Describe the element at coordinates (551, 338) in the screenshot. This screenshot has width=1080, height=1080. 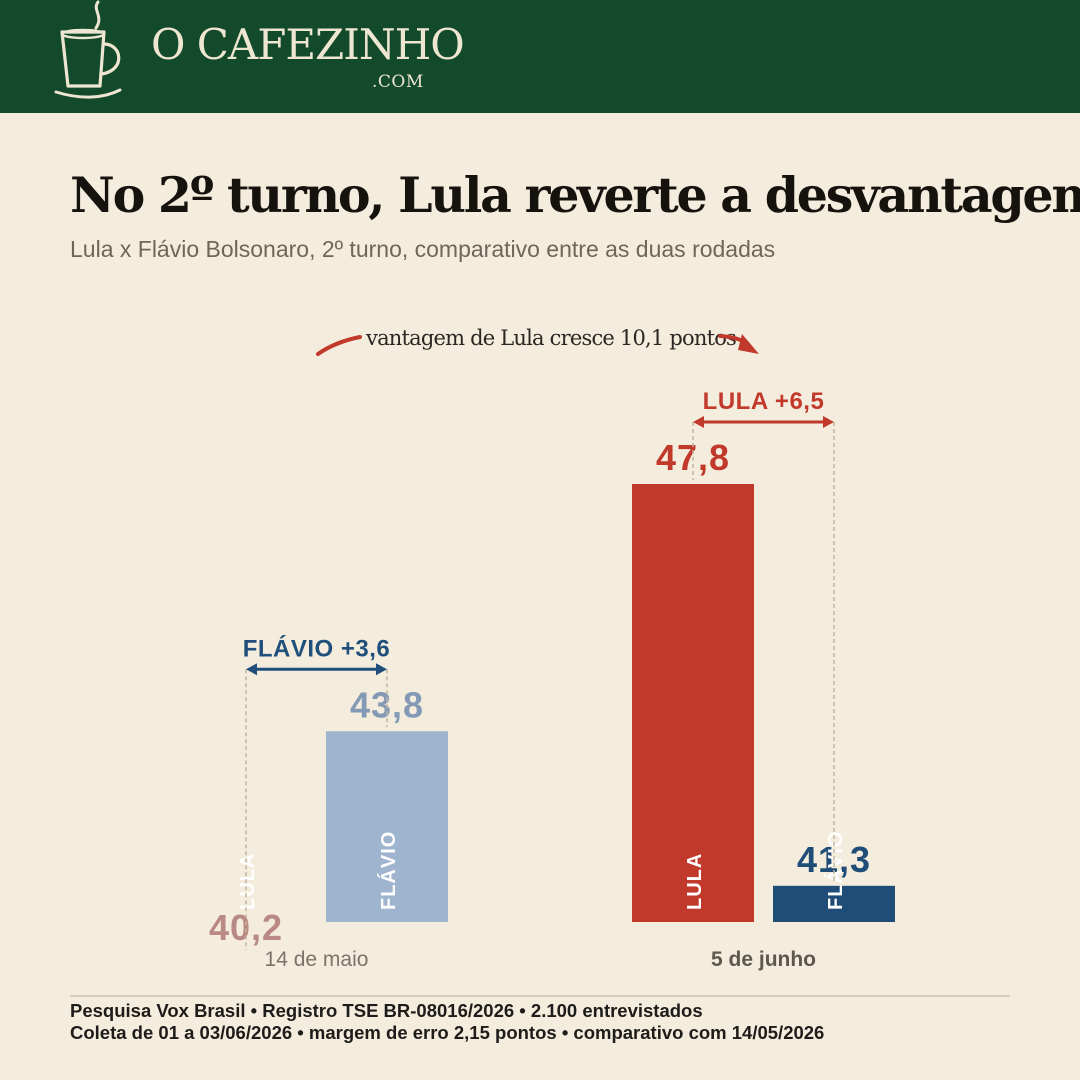
I see `annotation-text: vantagem de Lula cresce 10,1 pontos` at that location.